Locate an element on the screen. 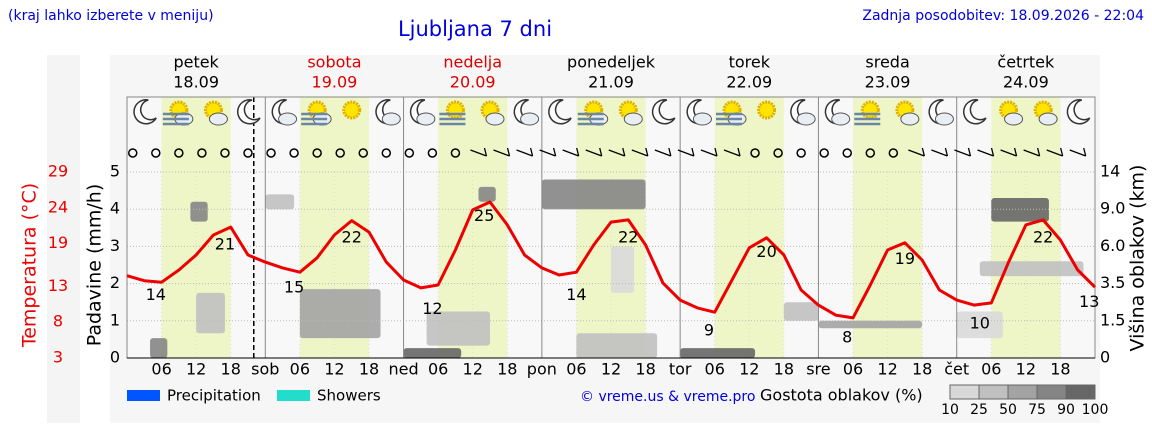 The width and height of the screenshot is (1152, 447). temp-extreme-label: 15 is located at coordinates (294, 287).